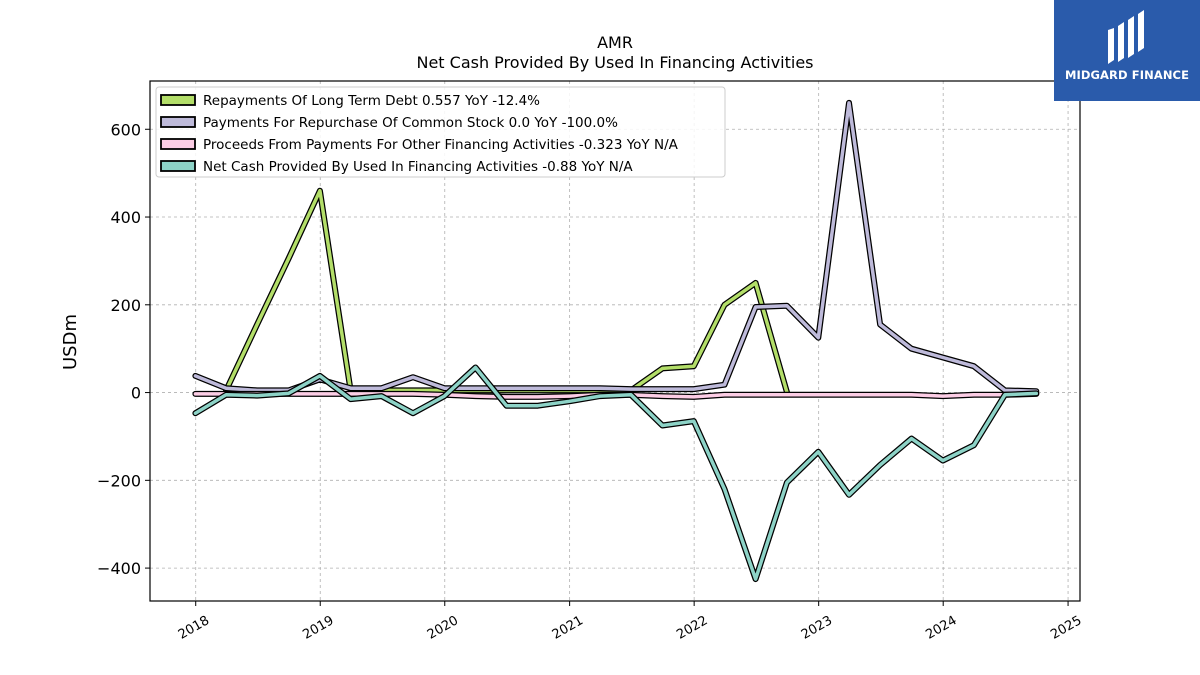 Image resolution: width=1200 pixels, height=675 pixels. What do you see at coordinates (119, 480) in the screenshot?
I see `y-tick-label: −200` at bounding box center [119, 480].